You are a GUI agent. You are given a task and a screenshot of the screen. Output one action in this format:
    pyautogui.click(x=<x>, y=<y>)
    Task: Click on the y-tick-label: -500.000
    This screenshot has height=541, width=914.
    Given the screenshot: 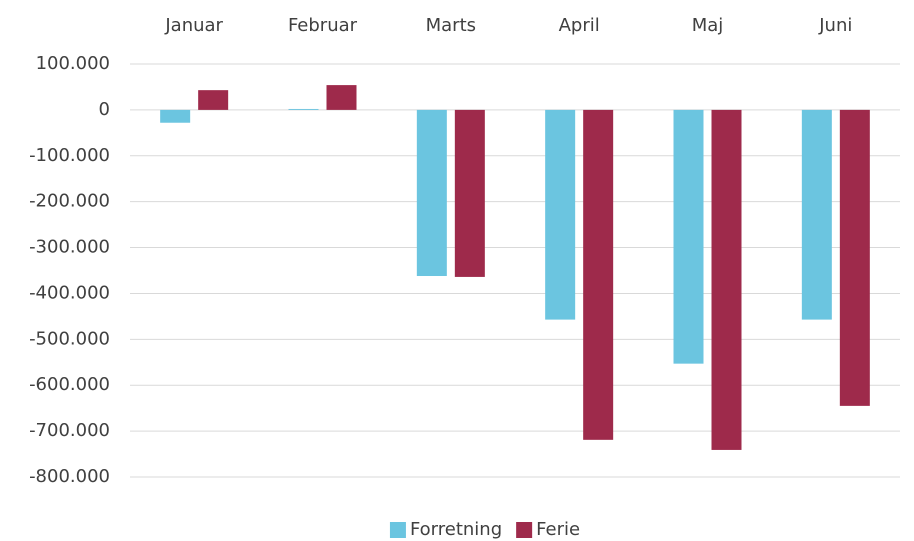 What is the action you would take?
    pyautogui.click(x=69, y=338)
    